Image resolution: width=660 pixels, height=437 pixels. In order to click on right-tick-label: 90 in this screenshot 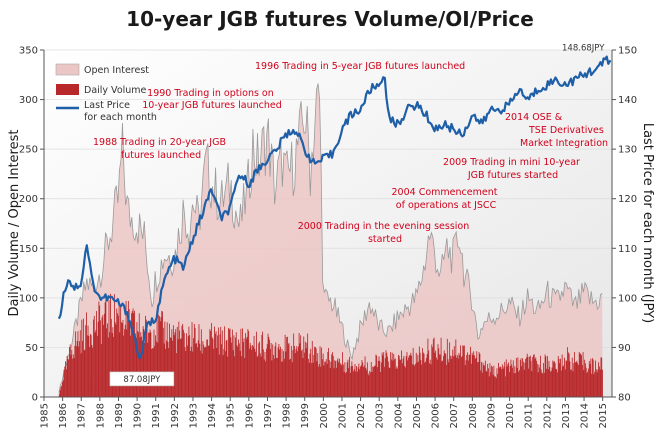, I will do `click(624, 348)`.